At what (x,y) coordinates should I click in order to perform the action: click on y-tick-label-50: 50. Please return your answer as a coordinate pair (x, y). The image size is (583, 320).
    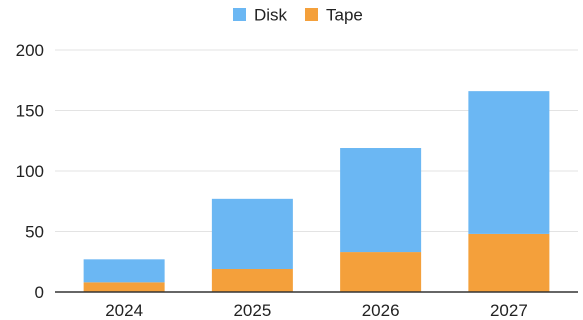
    Looking at the image, I should click on (34, 232).